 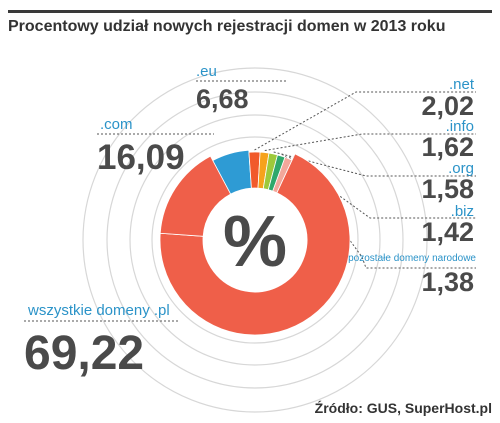 I want to click on percent-symbol: %, so click(x=255, y=242).